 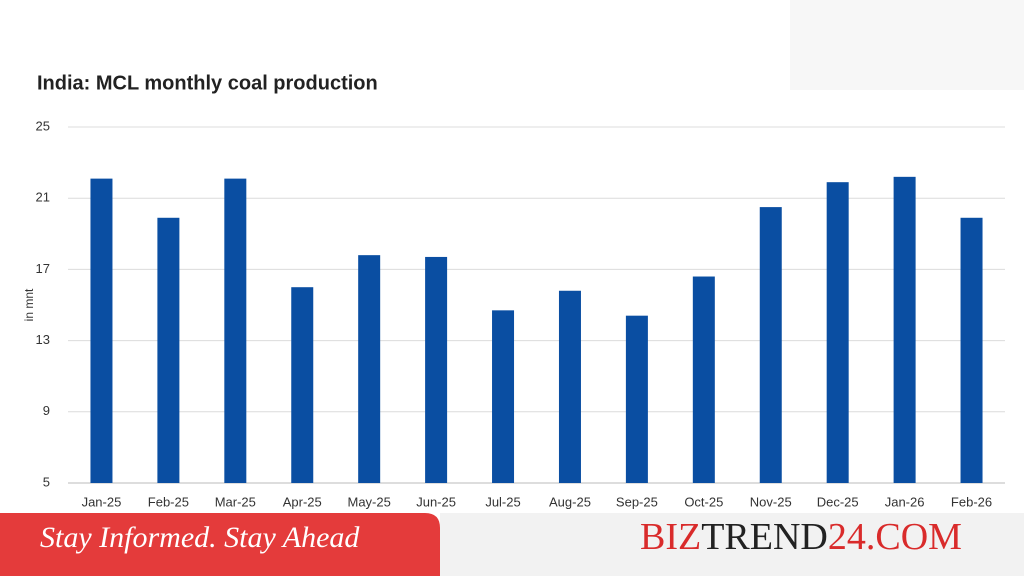 What do you see at coordinates (771, 501) in the screenshot?
I see `x-tick-label: Nov-25` at bounding box center [771, 501].